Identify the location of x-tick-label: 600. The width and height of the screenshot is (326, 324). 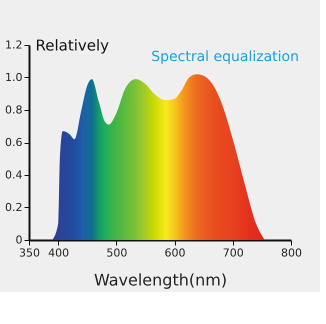
(175, 253).